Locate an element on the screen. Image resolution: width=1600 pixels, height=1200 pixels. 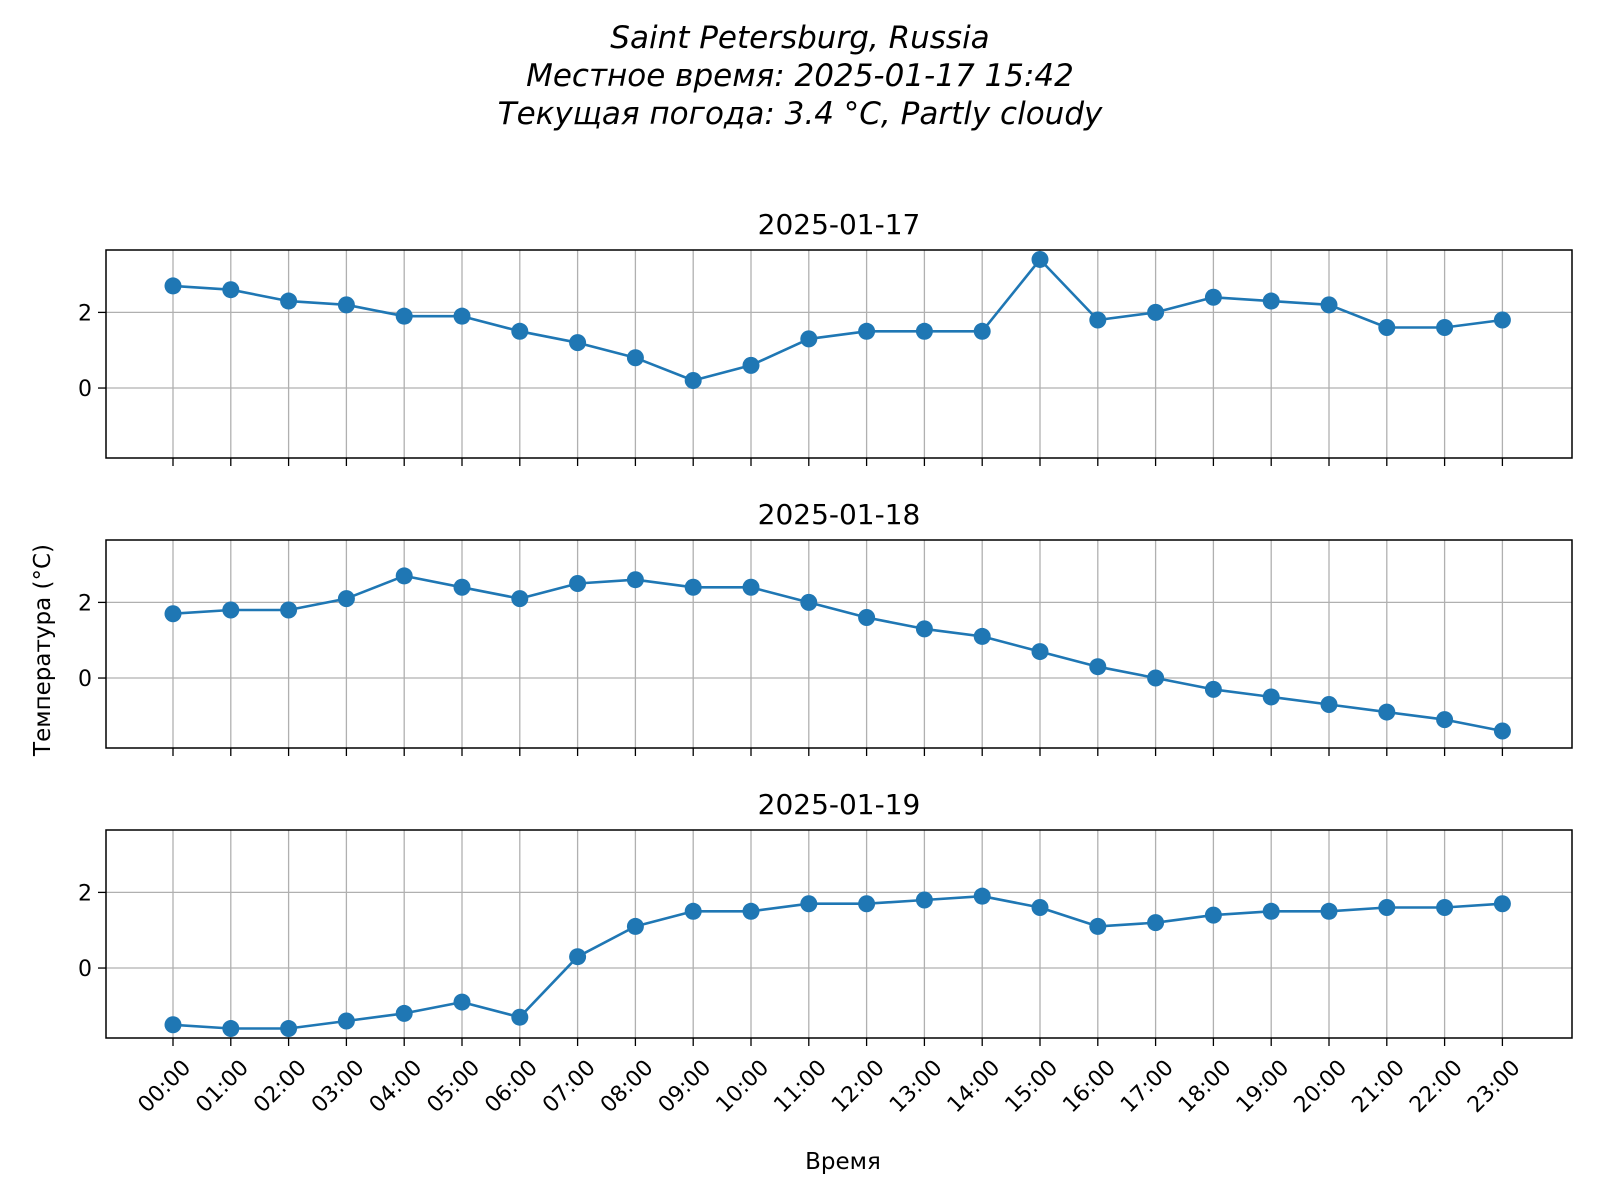
suptitle-location: Saint Petersburg, Russia is located at coordinates (800, 38).